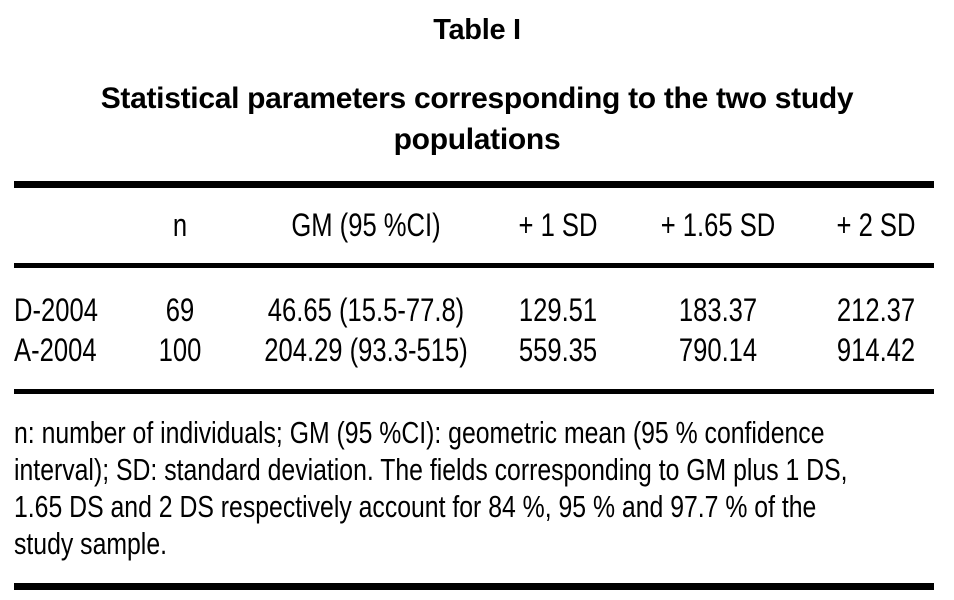  Describe the element at coordinates (366, 225) in the screenshot. I see `header-cell-gm: GM (95 %CI)` at that location.